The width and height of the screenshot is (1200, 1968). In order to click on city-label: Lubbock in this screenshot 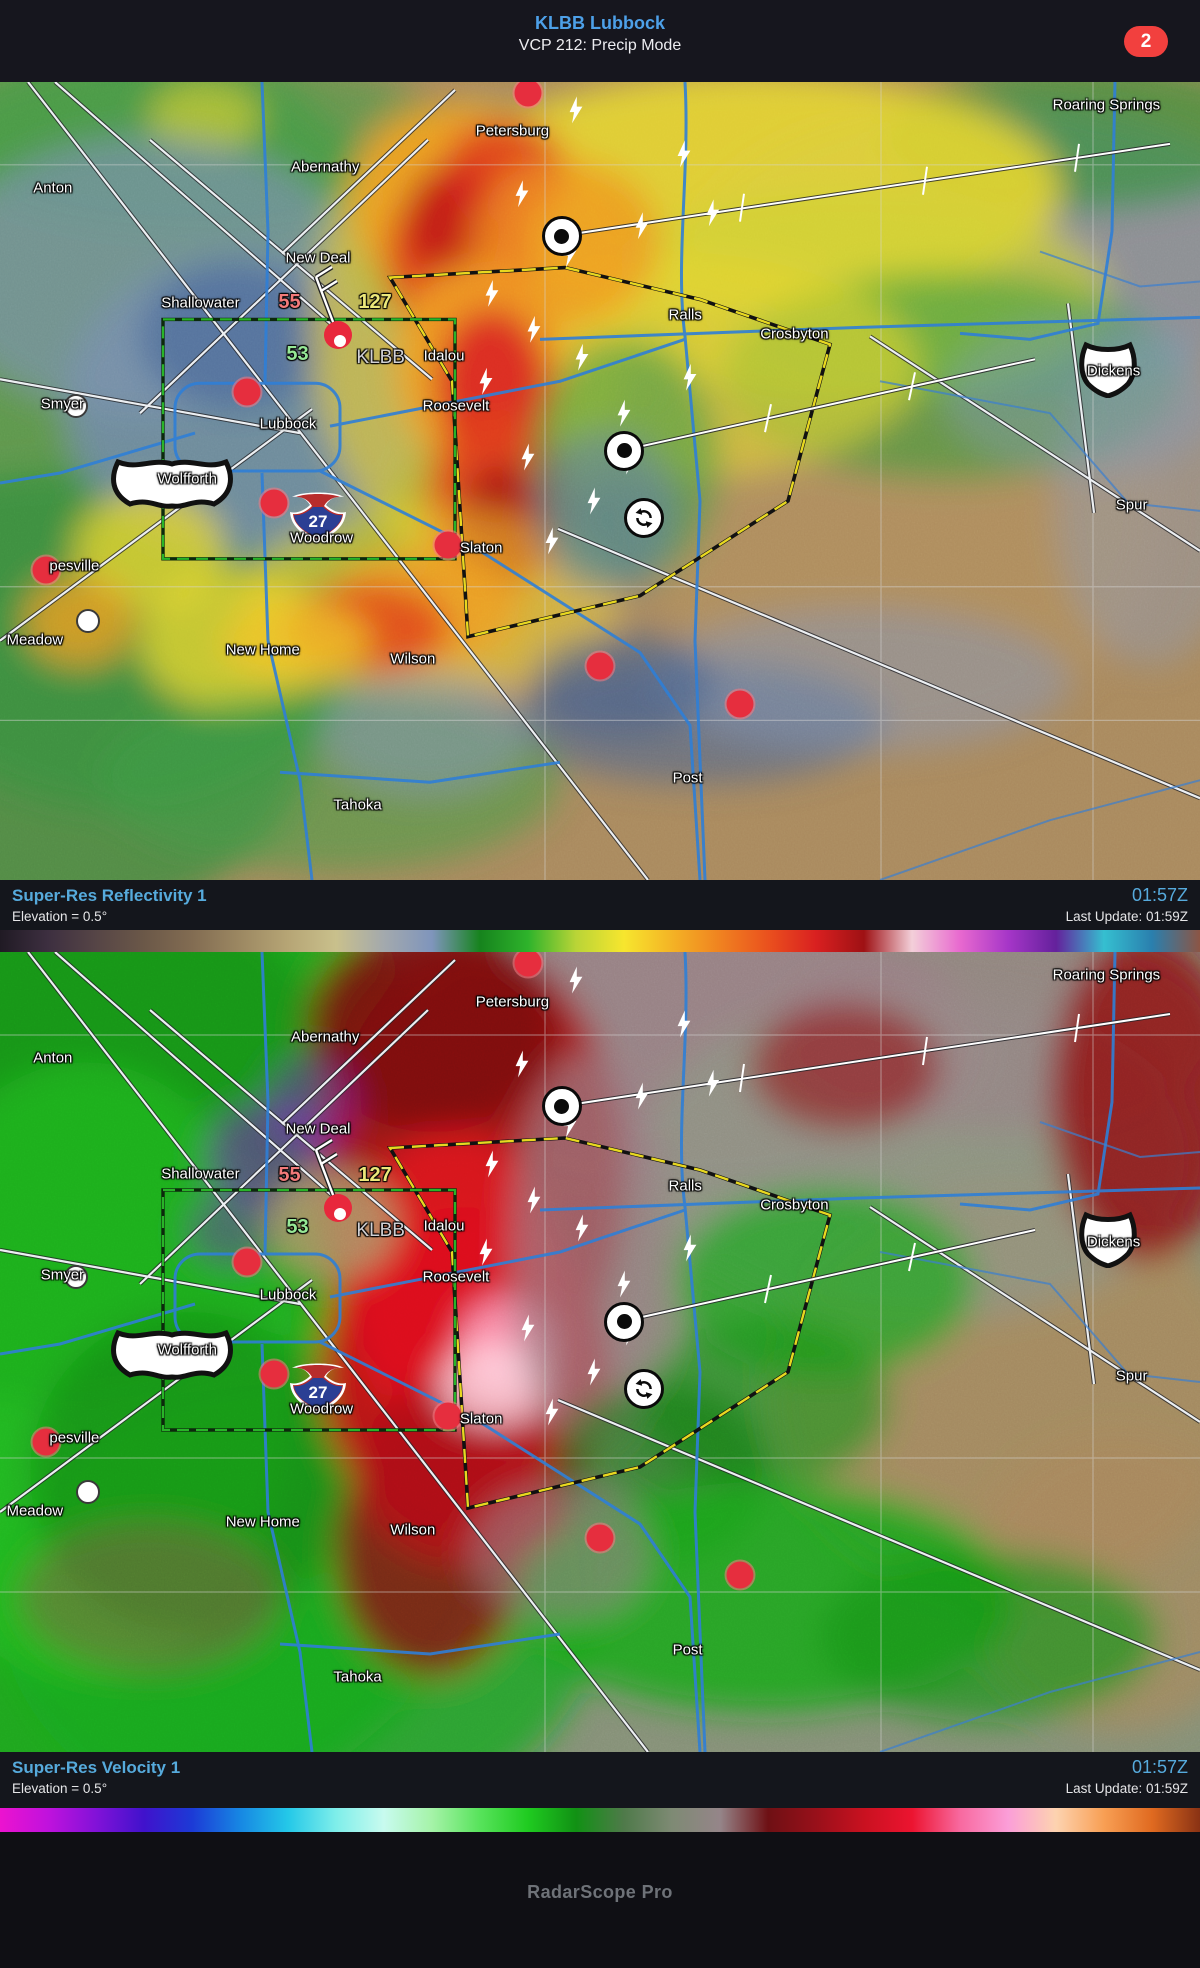, I will do `click(288, 424)`.